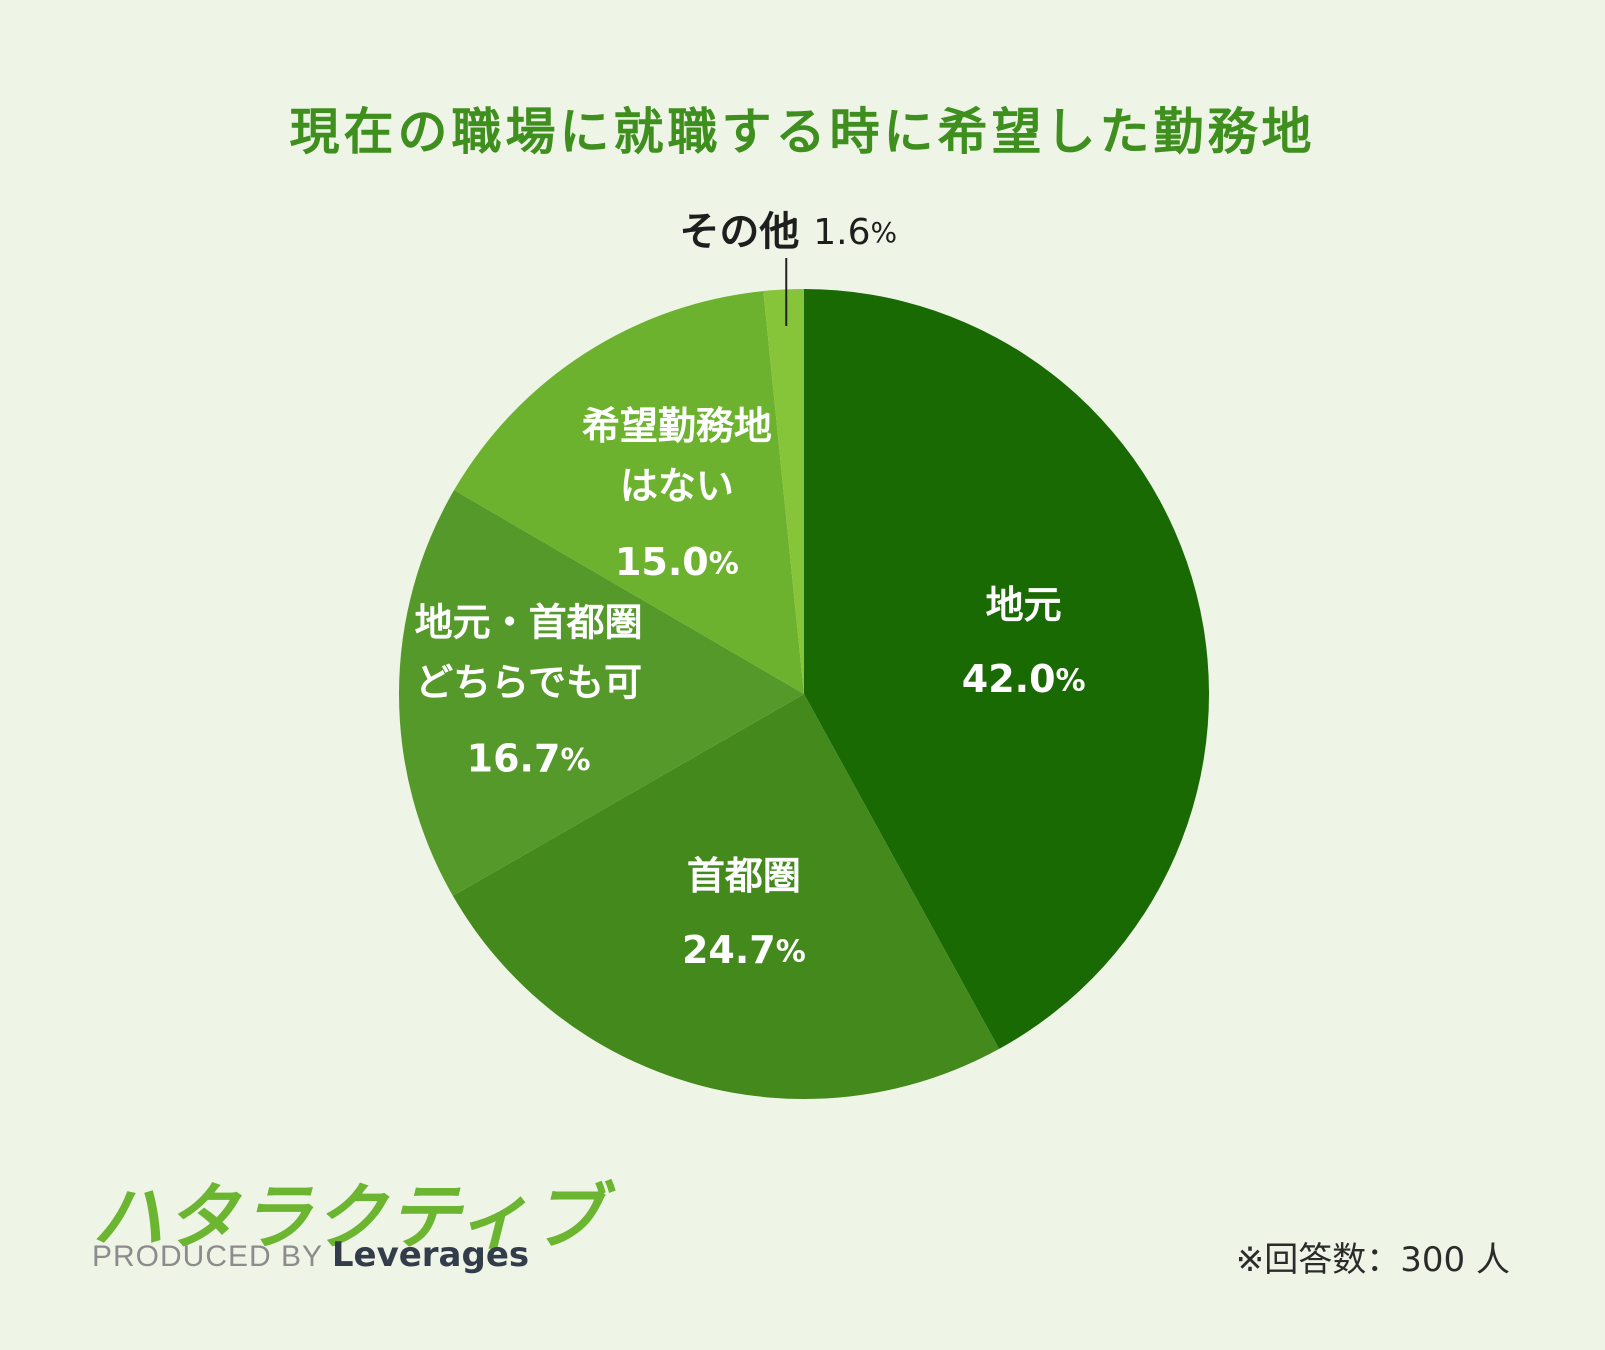  Describe the element at coordinates (677, 562) in the screenshot. I see `slice-value-label: 15.0%` at that location.